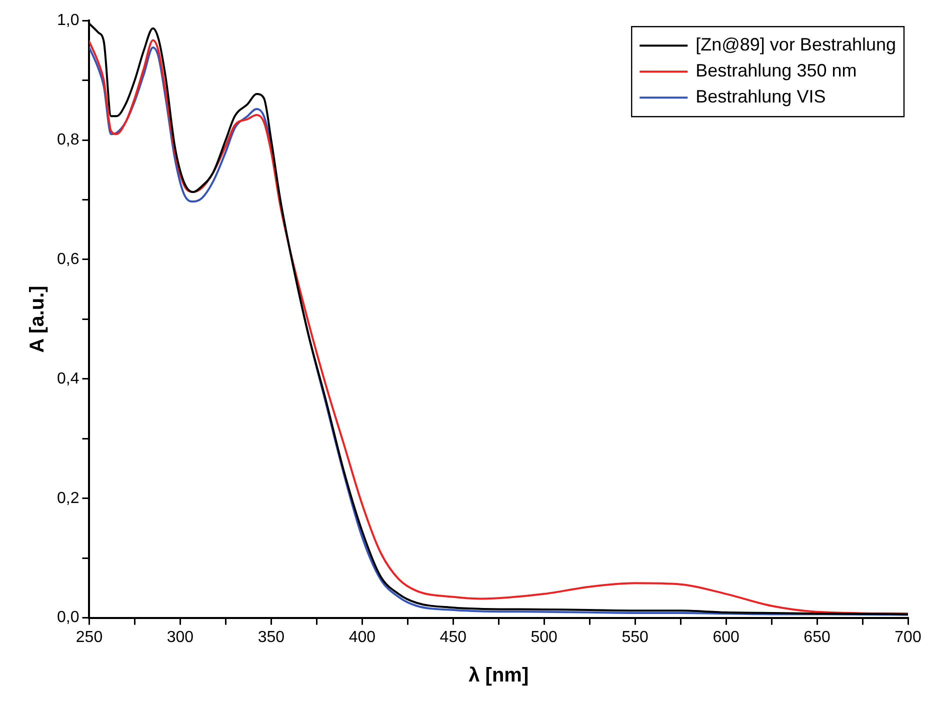  I want to click on y-tick-label: 0,2, so click(68, 498).